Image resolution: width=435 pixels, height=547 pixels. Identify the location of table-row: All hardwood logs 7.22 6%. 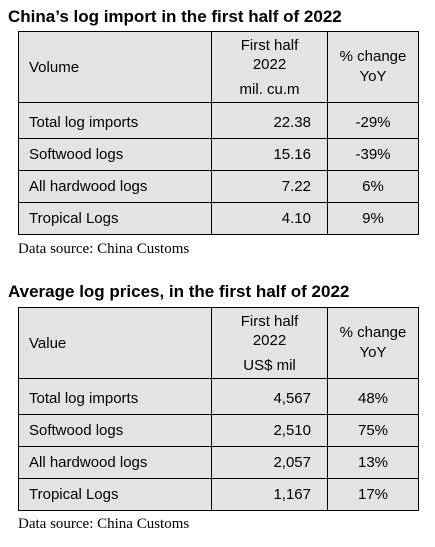
(218, 186).